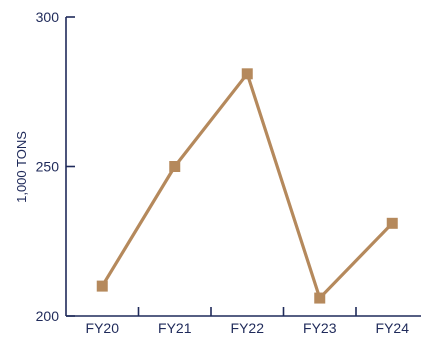  What do you see at coordinates (320, 328) in the screenshot?
I see `x-tick-label: FY23` at bounding box center [320, 328].